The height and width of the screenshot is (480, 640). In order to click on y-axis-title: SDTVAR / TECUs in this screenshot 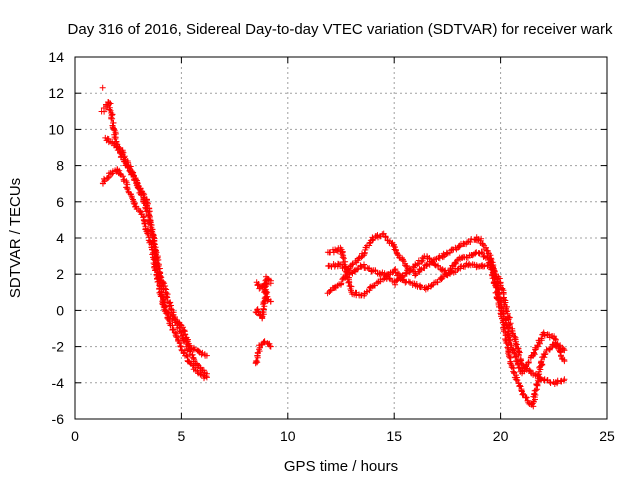, I will do `click(15, 238)`.